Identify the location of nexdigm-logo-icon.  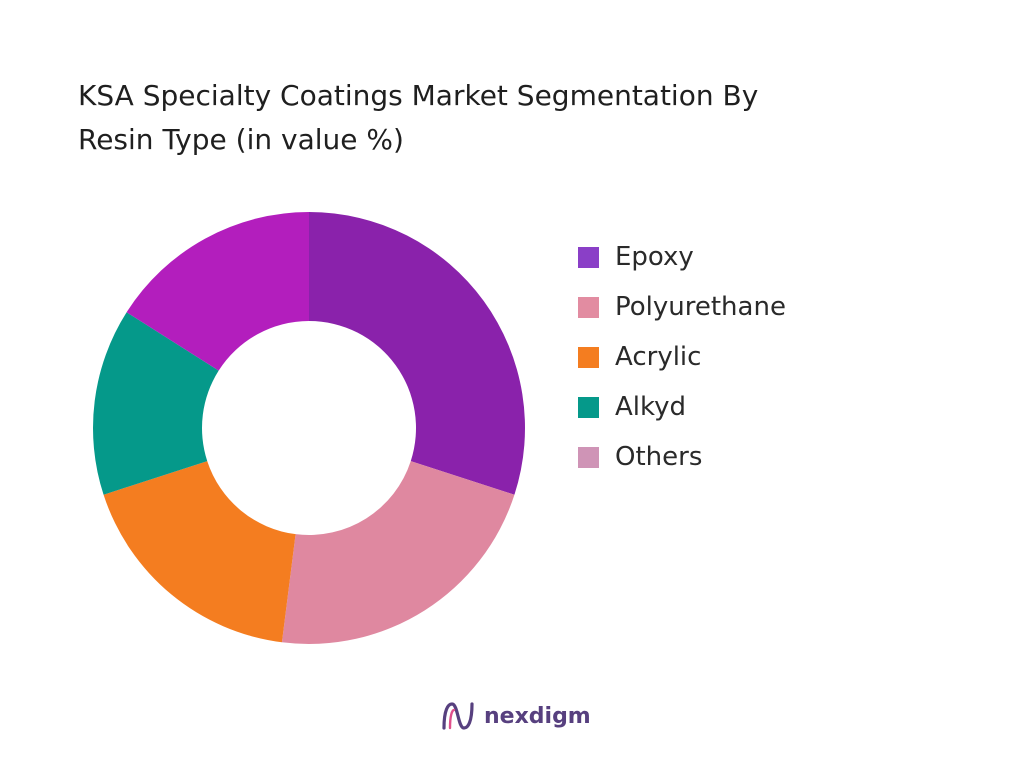
(458, 716).